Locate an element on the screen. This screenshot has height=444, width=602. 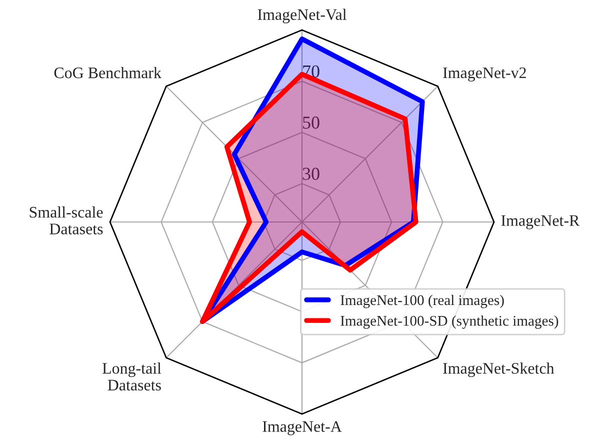
spoke-label: Small-scale Datasets is located at coordinates (66, 220).